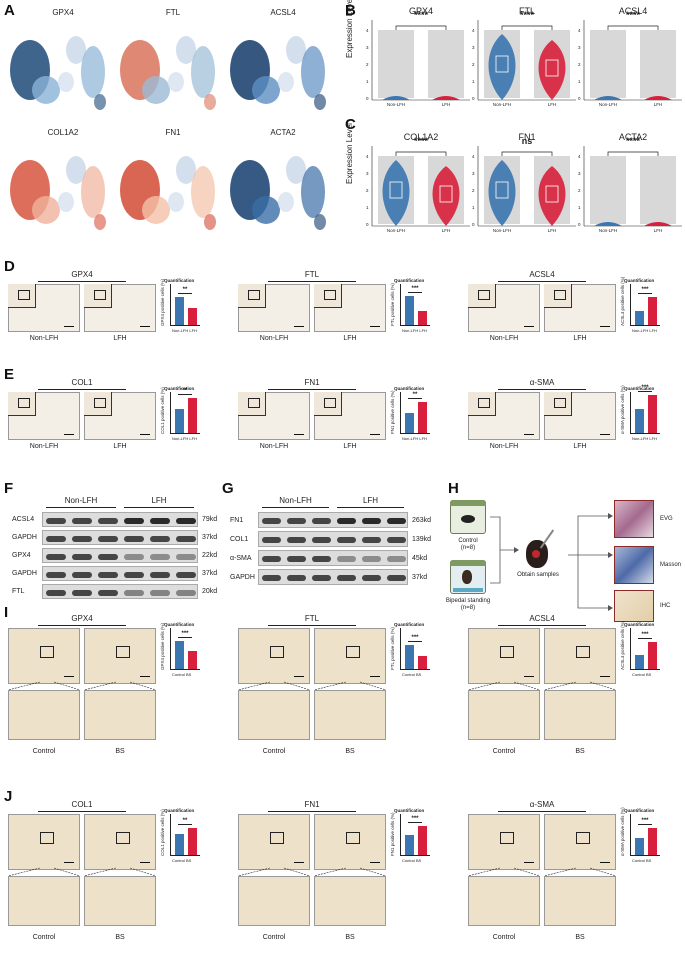  Describe the element at coordinates (622, 831) in the screenshot. I see `quant-y-label: α-SMA positive cells (%)` at that location.